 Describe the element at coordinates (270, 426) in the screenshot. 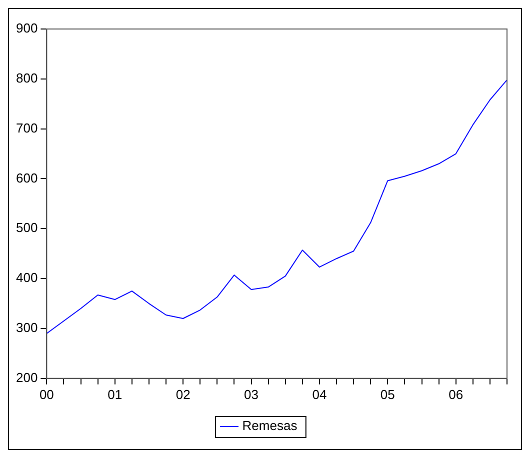

I see `legend-label: Remesas` at that location.